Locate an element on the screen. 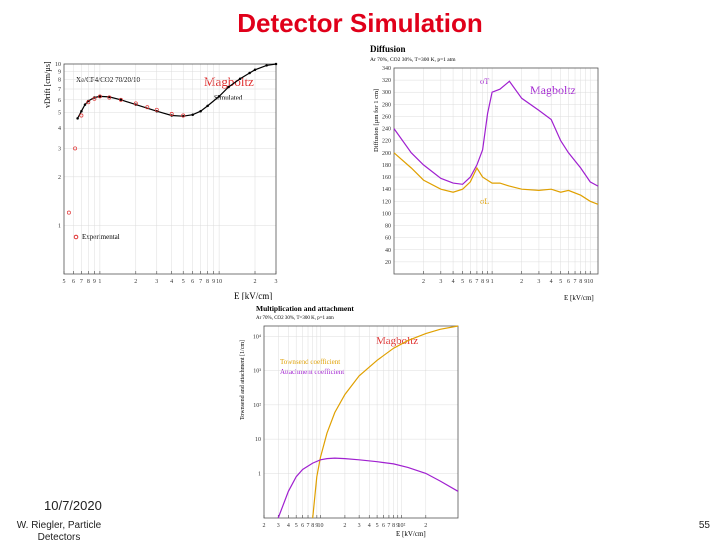 This screenshot has width=720, height=545. multiplication-xtick-label: 2 is located at coordinates (425, 526).